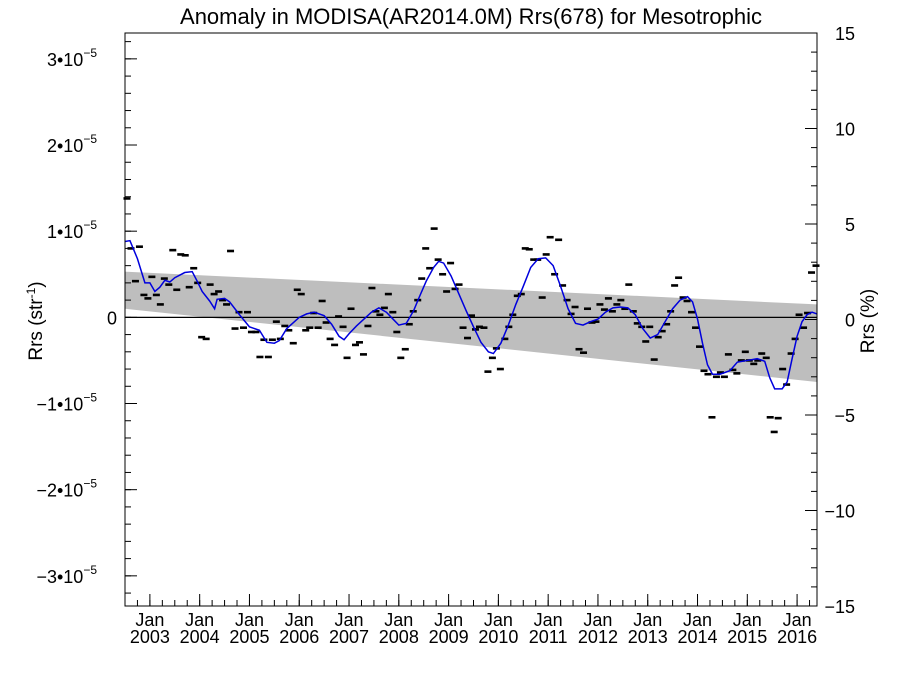 The height and width of the screenshot is (675, 900). I want to click on right-axis: −15 −10 −5 0 5 10 15, so click(830, 320).